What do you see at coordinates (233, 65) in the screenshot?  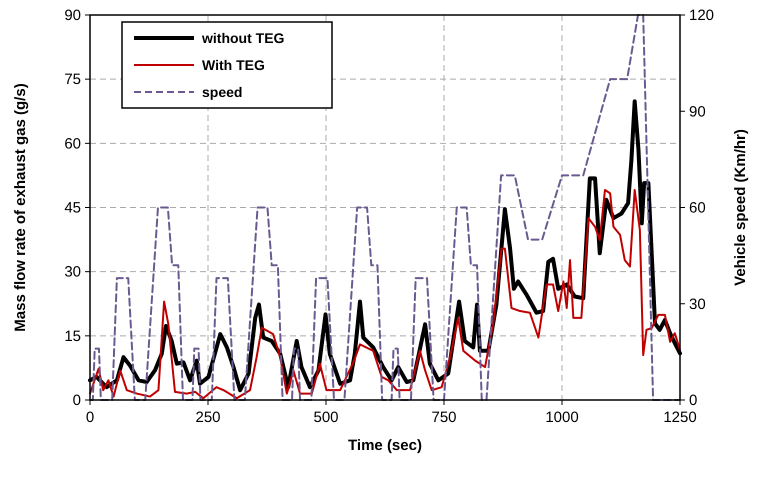 I see `legend-label: With TEG` at bounding box center [233, 65].